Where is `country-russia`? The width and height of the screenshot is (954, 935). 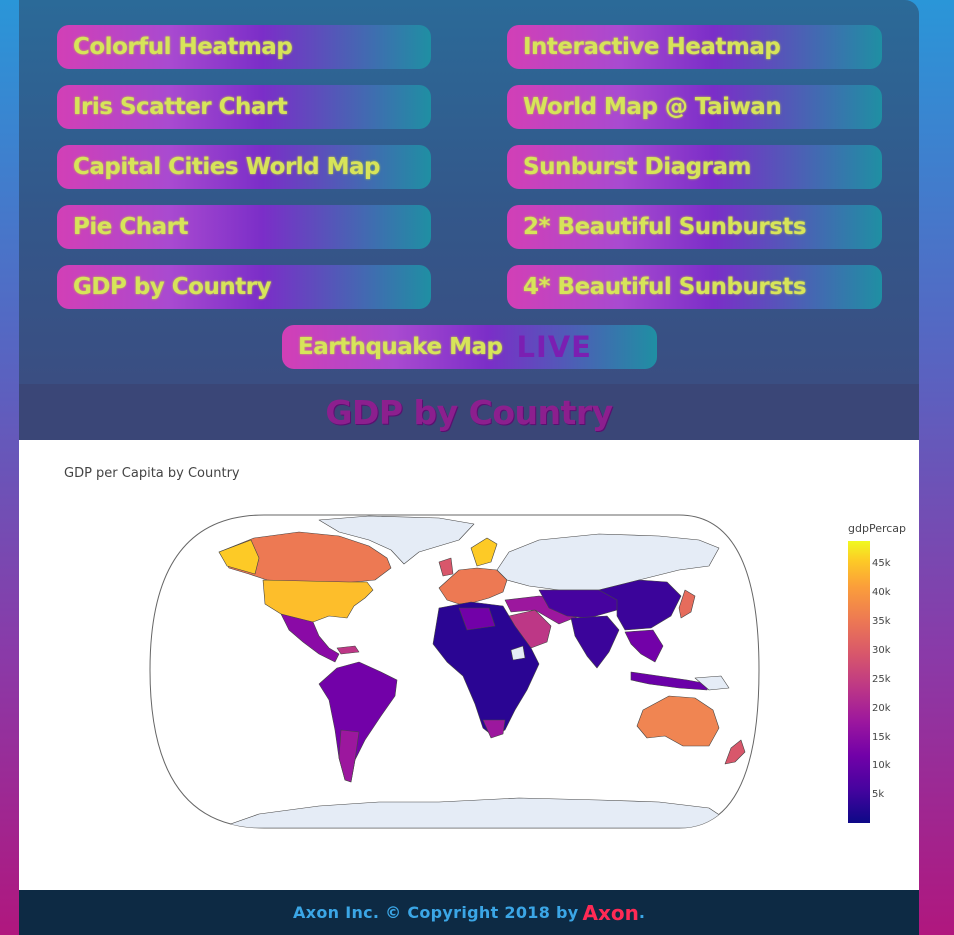 country-russia is located at coordinates (608, 562).